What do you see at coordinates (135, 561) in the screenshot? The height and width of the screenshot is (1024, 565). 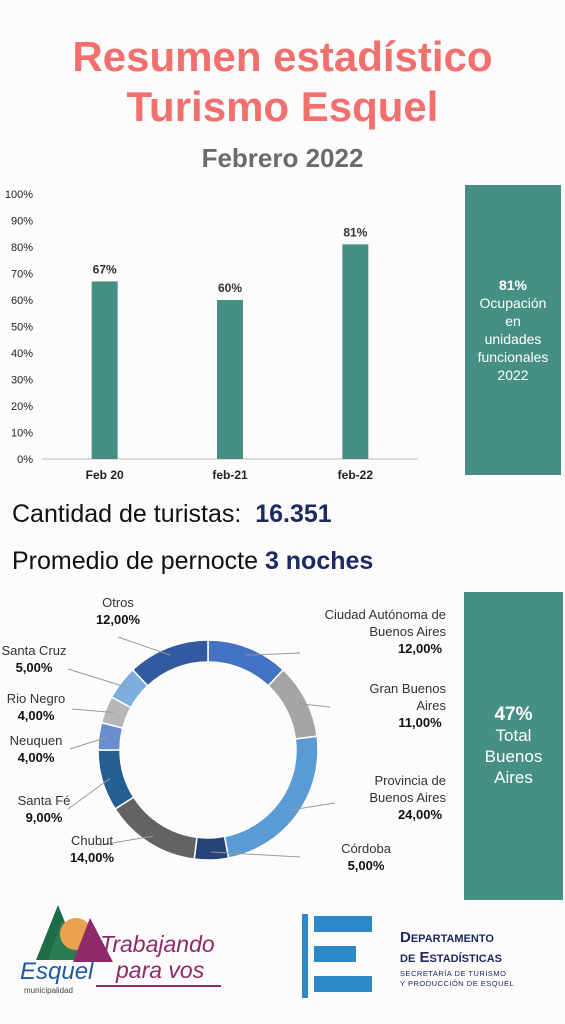 I see `stay-label: Promedio de pernocte` at bounding box center [135, 561].